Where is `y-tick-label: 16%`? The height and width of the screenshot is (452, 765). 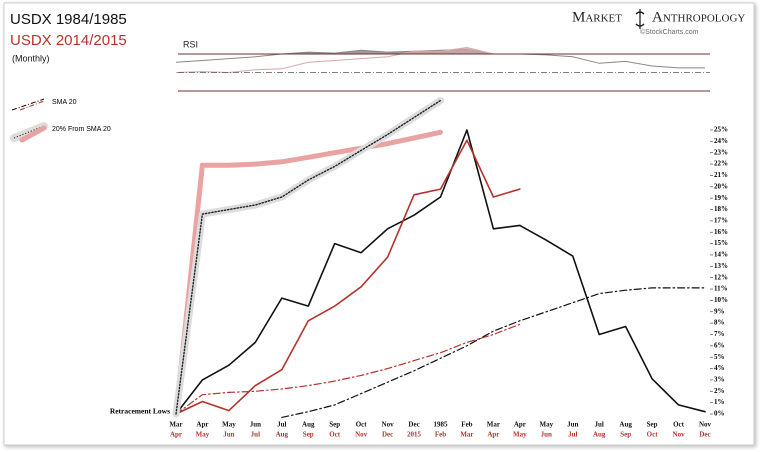 y-tick-label: 16% is located at coordinates (721, 232).